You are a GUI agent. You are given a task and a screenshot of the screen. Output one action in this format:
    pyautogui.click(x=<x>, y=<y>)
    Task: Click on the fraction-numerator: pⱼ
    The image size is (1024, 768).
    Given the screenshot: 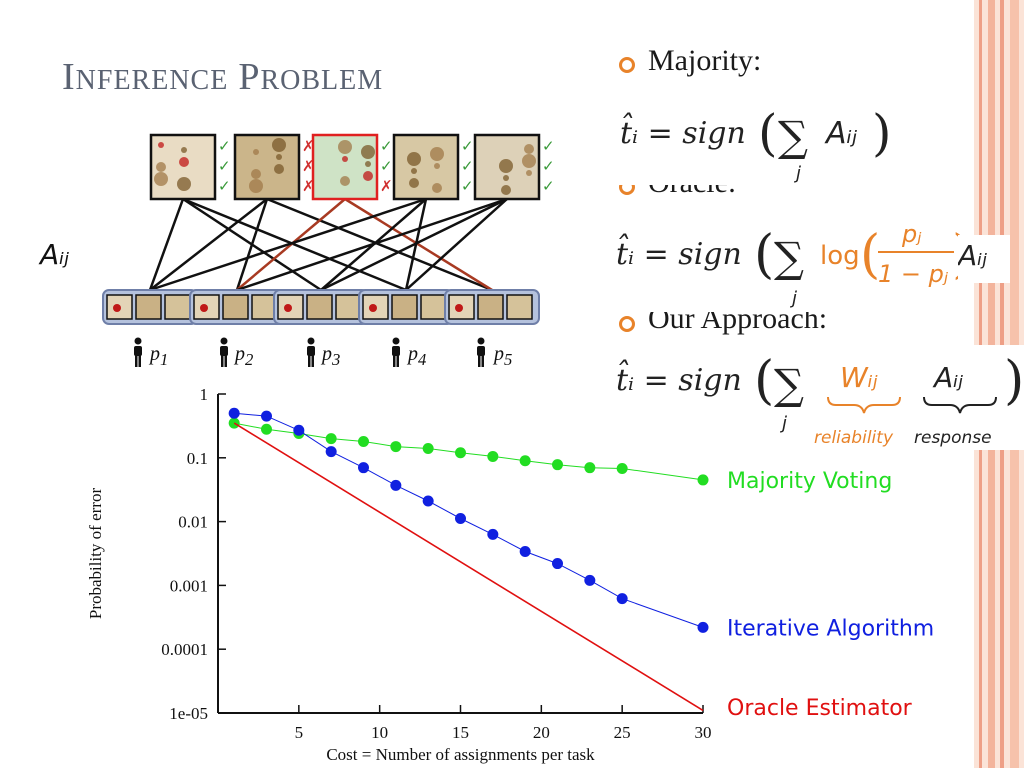 What is the action you would take?
    pyautogui.click(x=911, y=234)
    